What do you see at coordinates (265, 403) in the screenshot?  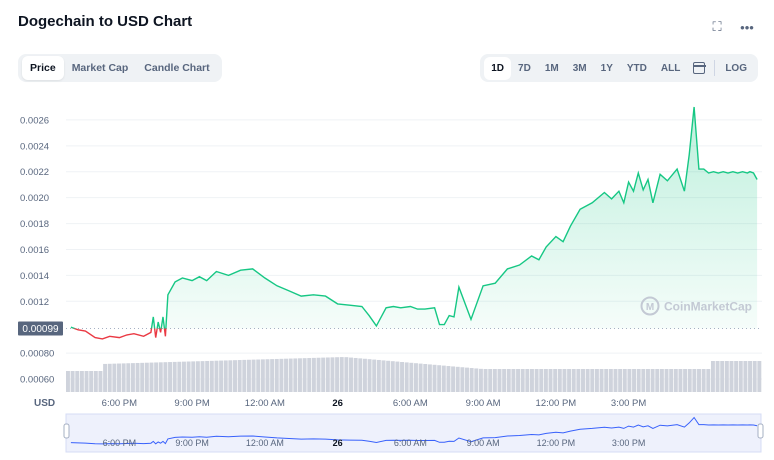 I see `x-tick-label: 12:00 AM` at bounding box center [265, 403].